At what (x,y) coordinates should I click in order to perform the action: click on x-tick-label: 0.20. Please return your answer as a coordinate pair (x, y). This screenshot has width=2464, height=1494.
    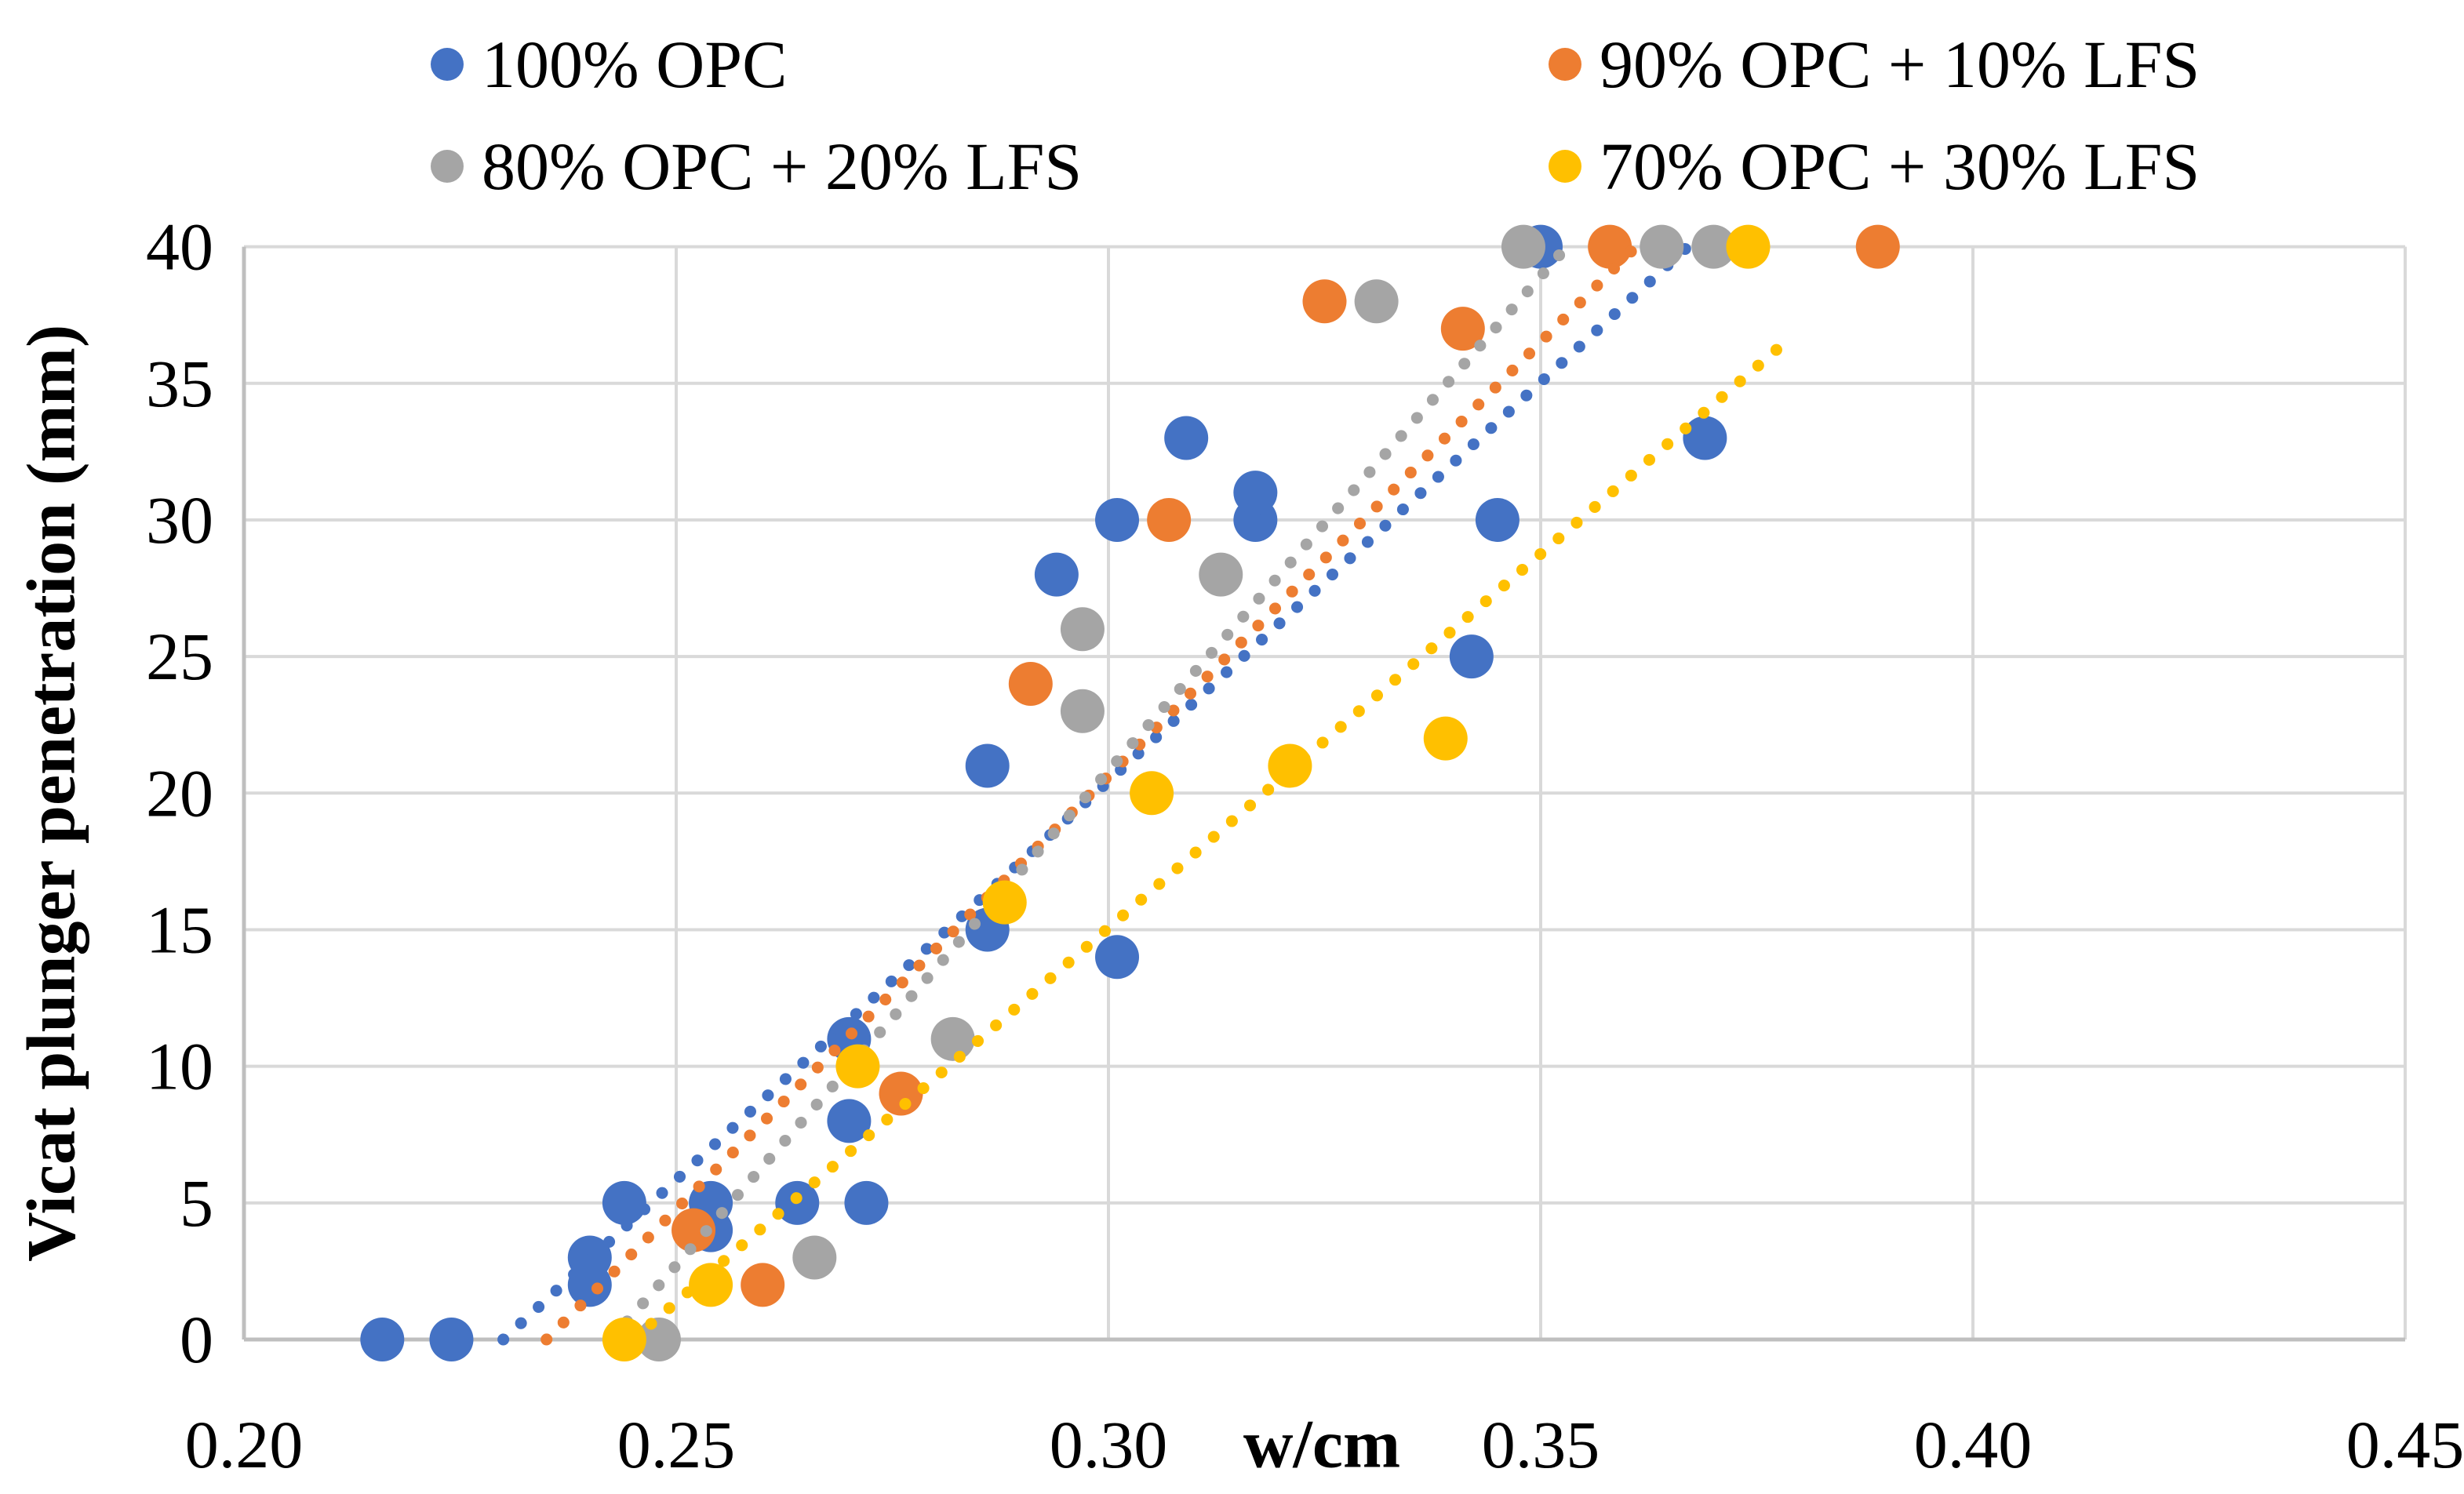
    Looking at the image, I should click on (244, 1444).